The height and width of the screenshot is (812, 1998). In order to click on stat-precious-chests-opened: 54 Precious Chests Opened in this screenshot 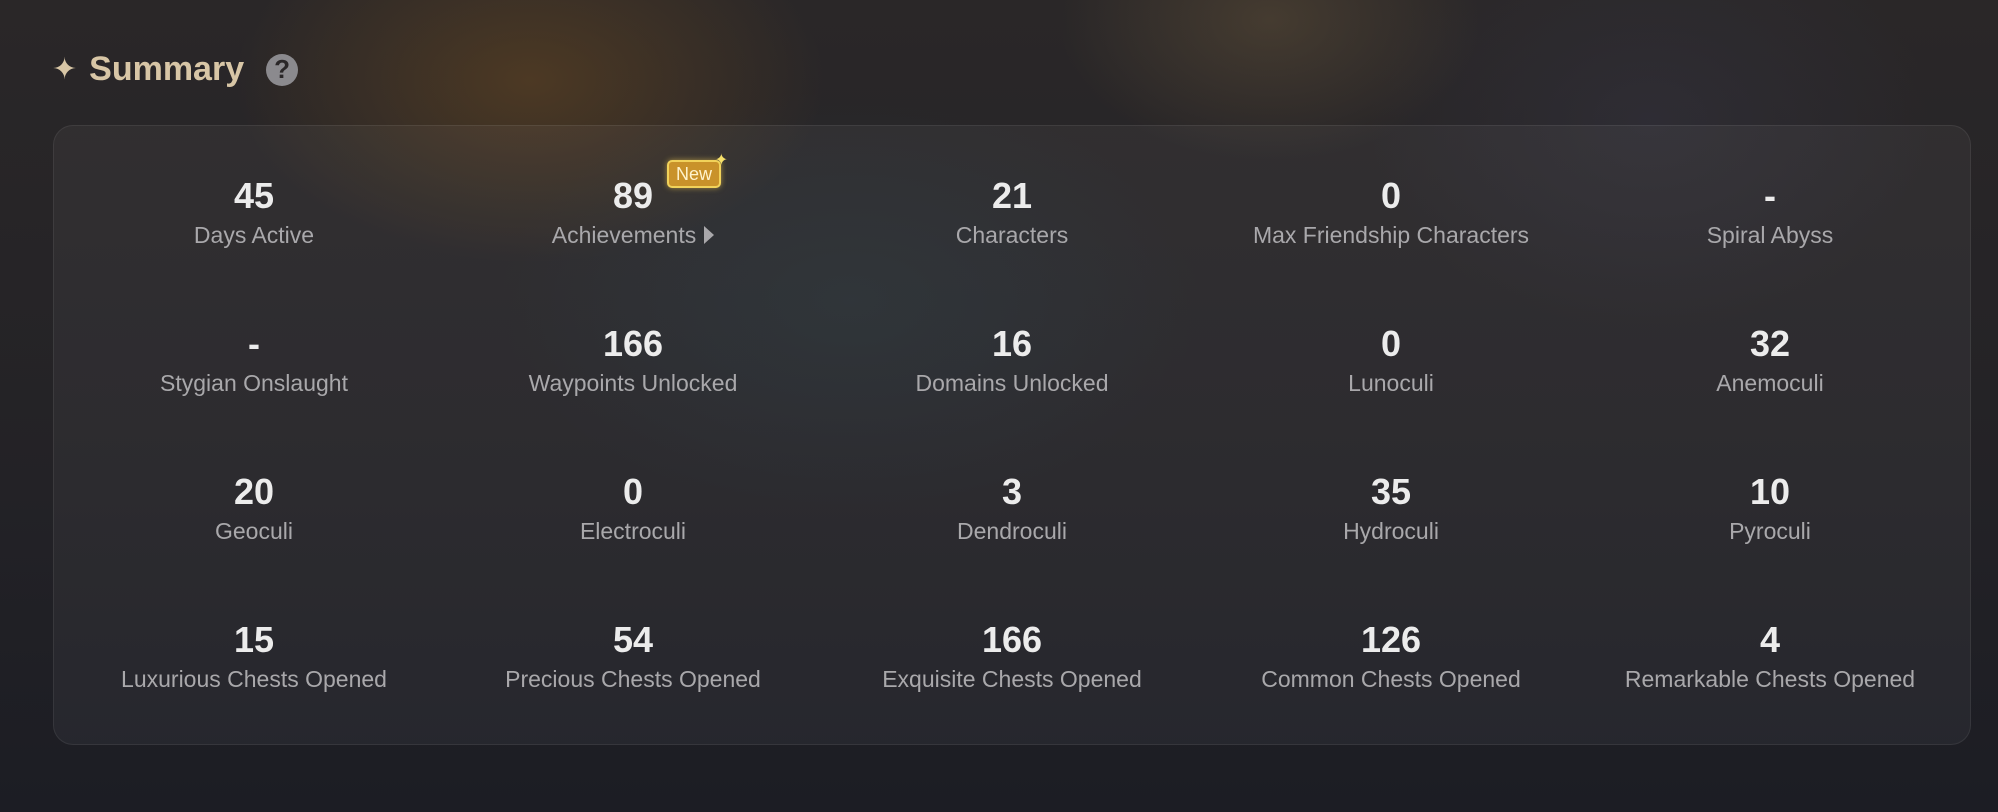, I will do `click(633, 692)`.